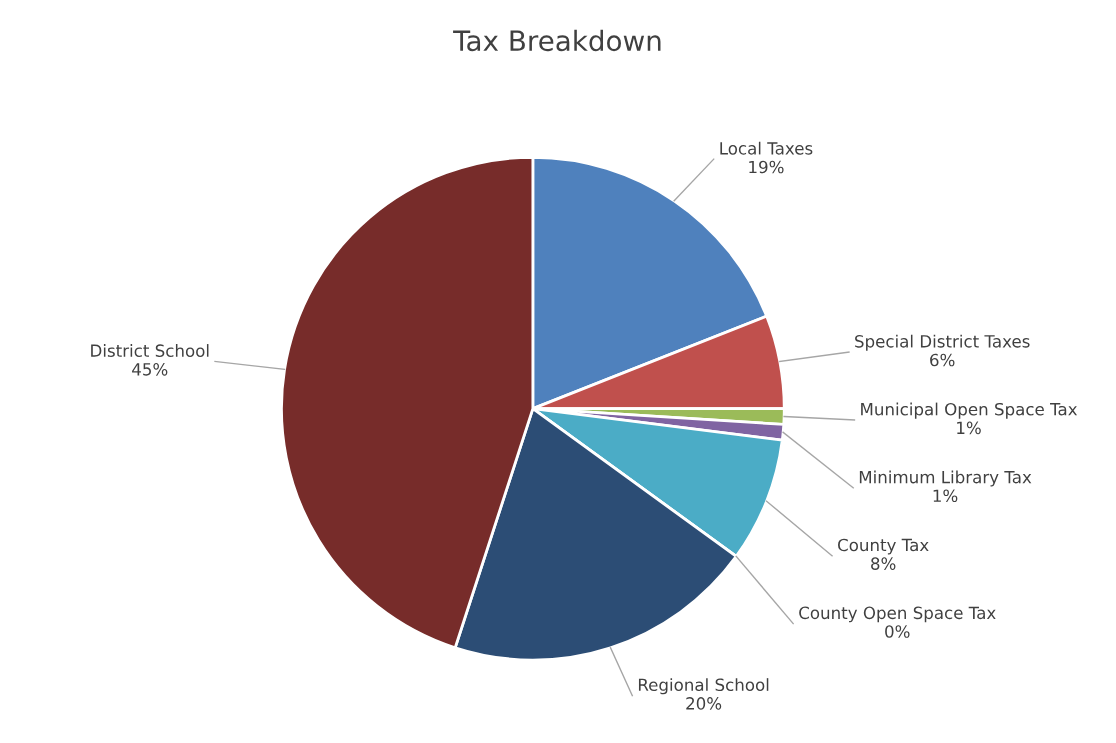 The image size is (1116, 743). Describe the element at coordinates (942, 360) in the screenshot. I see `data-label: 6%` at that location.